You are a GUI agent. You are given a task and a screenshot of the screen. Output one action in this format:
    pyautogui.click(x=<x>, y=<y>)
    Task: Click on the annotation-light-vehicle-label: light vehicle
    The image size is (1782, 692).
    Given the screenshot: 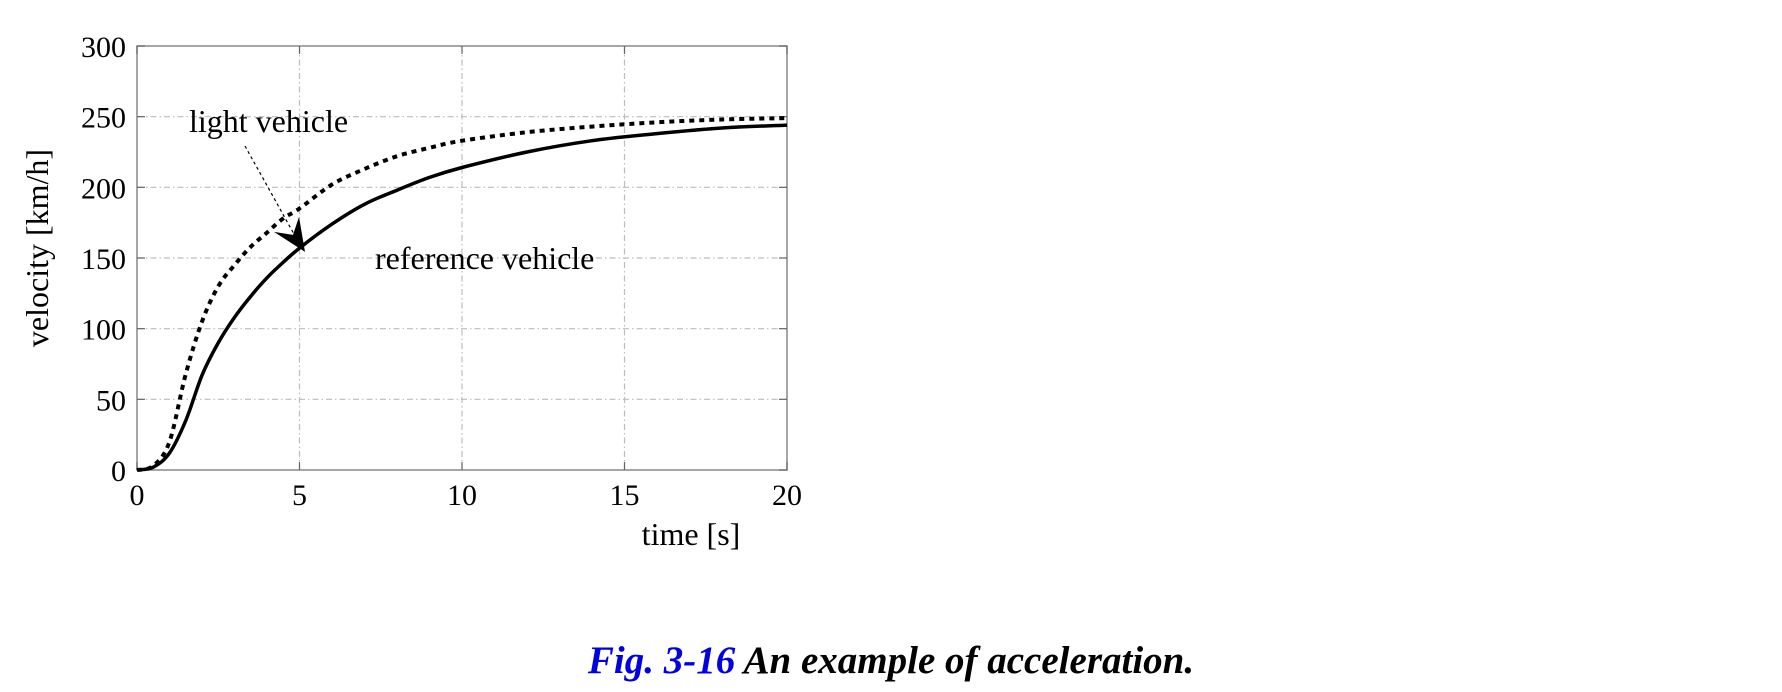 What is the action you would take?
    pyautogui.click(x=268, y=121)
    